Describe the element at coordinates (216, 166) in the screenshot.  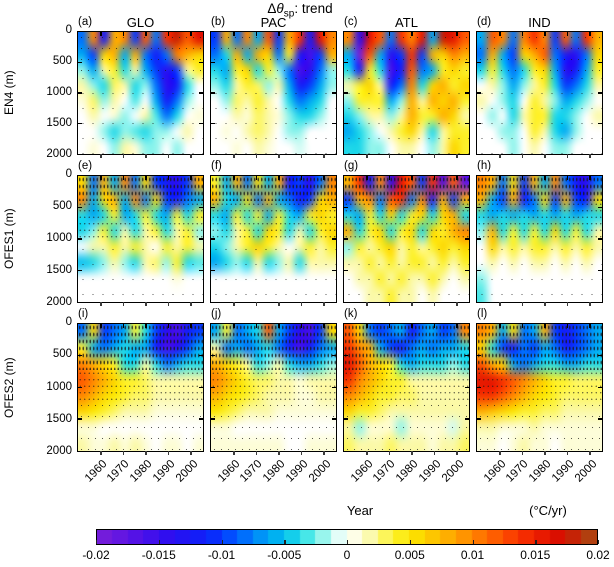
I see `panel-letter-f: (f)` at that location.